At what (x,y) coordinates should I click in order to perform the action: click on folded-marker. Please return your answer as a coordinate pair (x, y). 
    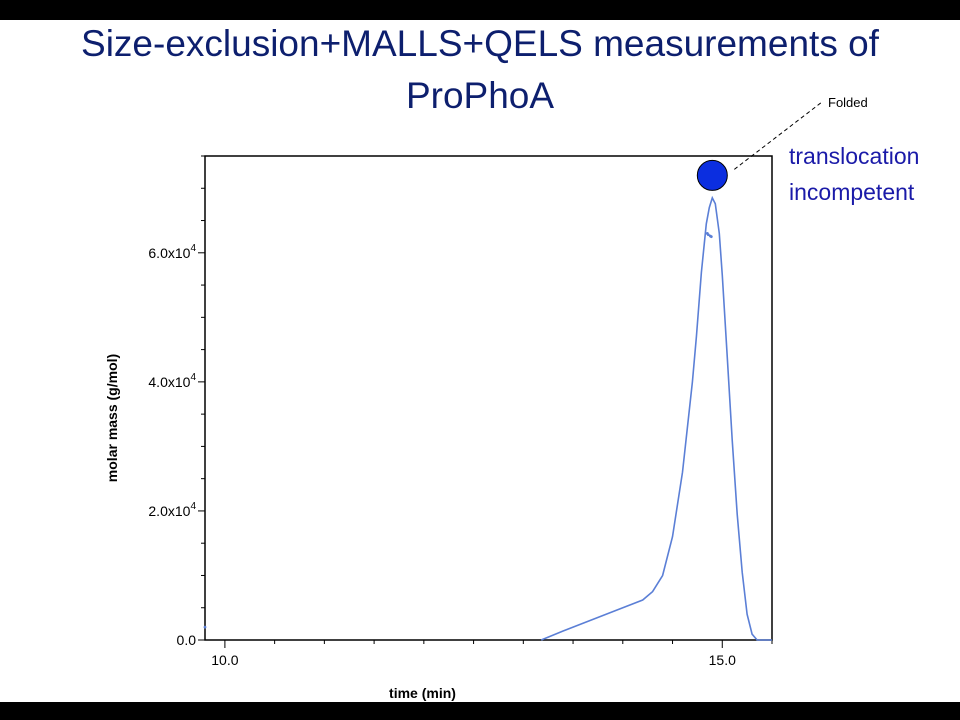
    Looking at the image, I should click on (712, 175).